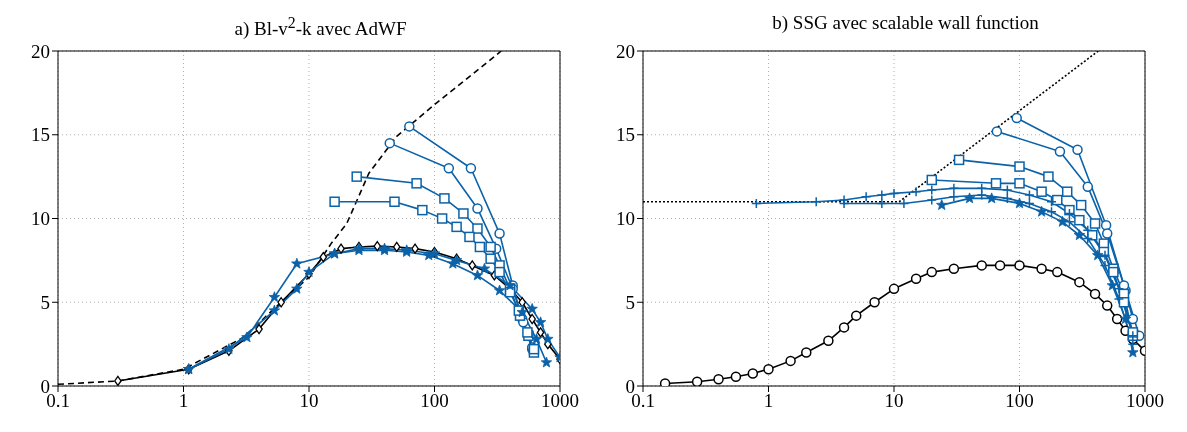  What do you see at coordinates (320, 26) in the screenshot?
I see `chart-title: a) Bl-v$^{2}$-k avec AdWF` at bounding box center [320, 26].